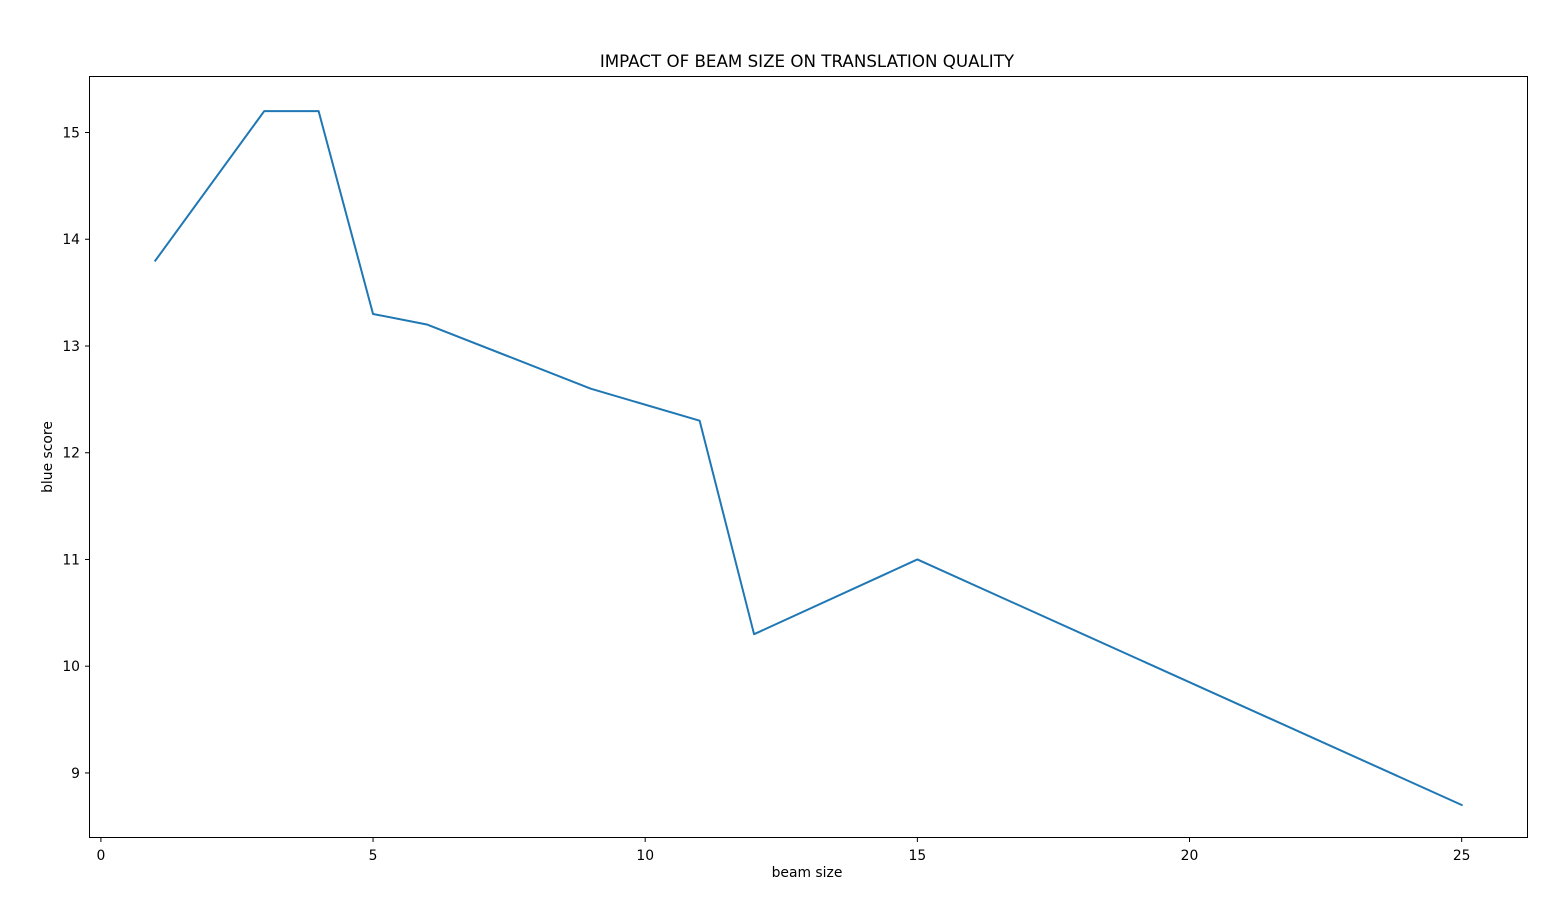 Image resolution: width=1561 pixels, height=899 pixels. Describe the element at coordinates (1462, 856) in the screenshot. I see `x-tick-label: 25` at that location.